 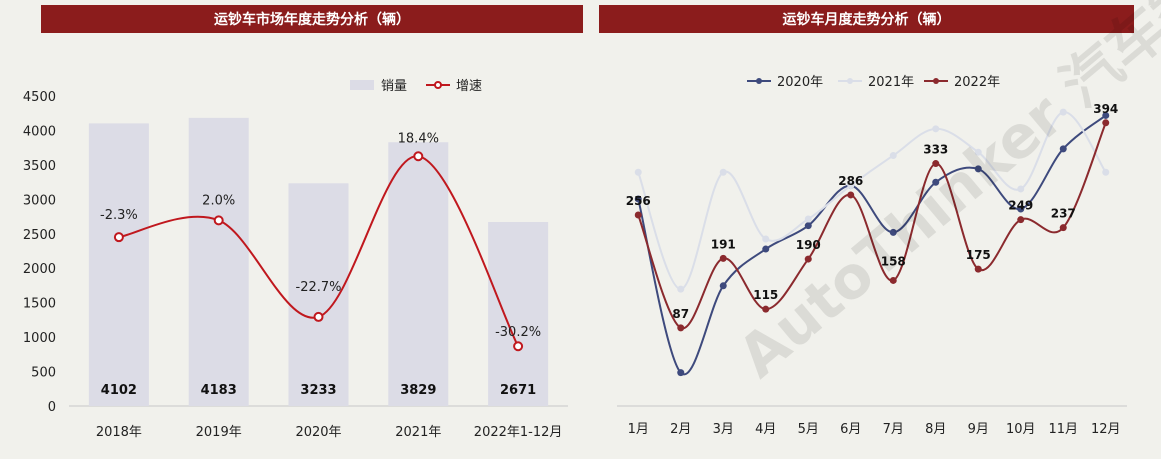 I want to click on y-tick-label: 4000, so click(x=39, y=131).